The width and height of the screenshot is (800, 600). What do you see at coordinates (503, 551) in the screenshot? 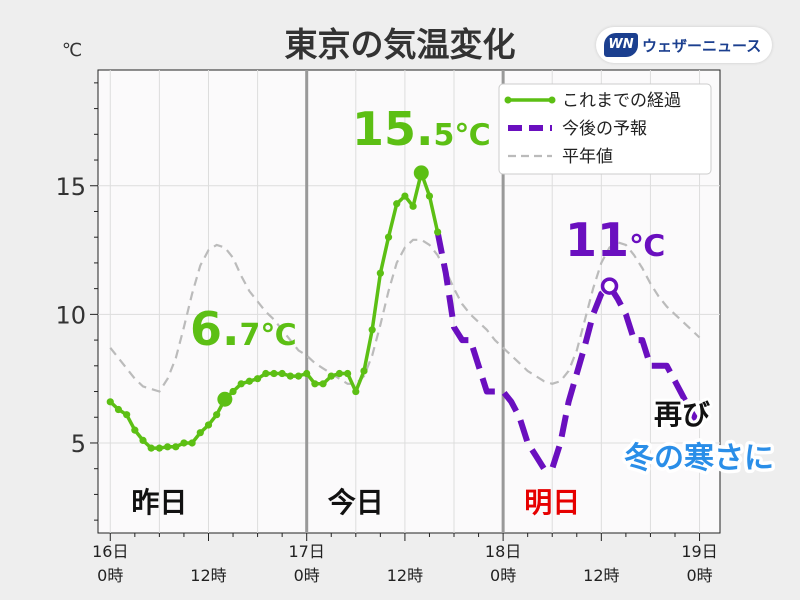
I see `x-tick-label-day: 18日` at bounding box center [503, 551].